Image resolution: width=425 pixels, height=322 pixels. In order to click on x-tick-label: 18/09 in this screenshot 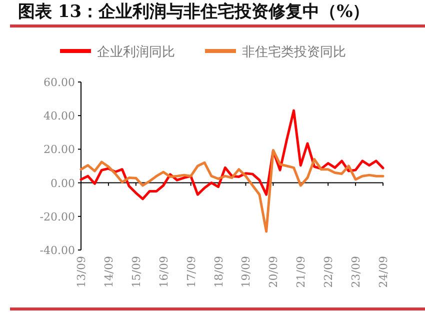, I will do `click(219, 272)`.